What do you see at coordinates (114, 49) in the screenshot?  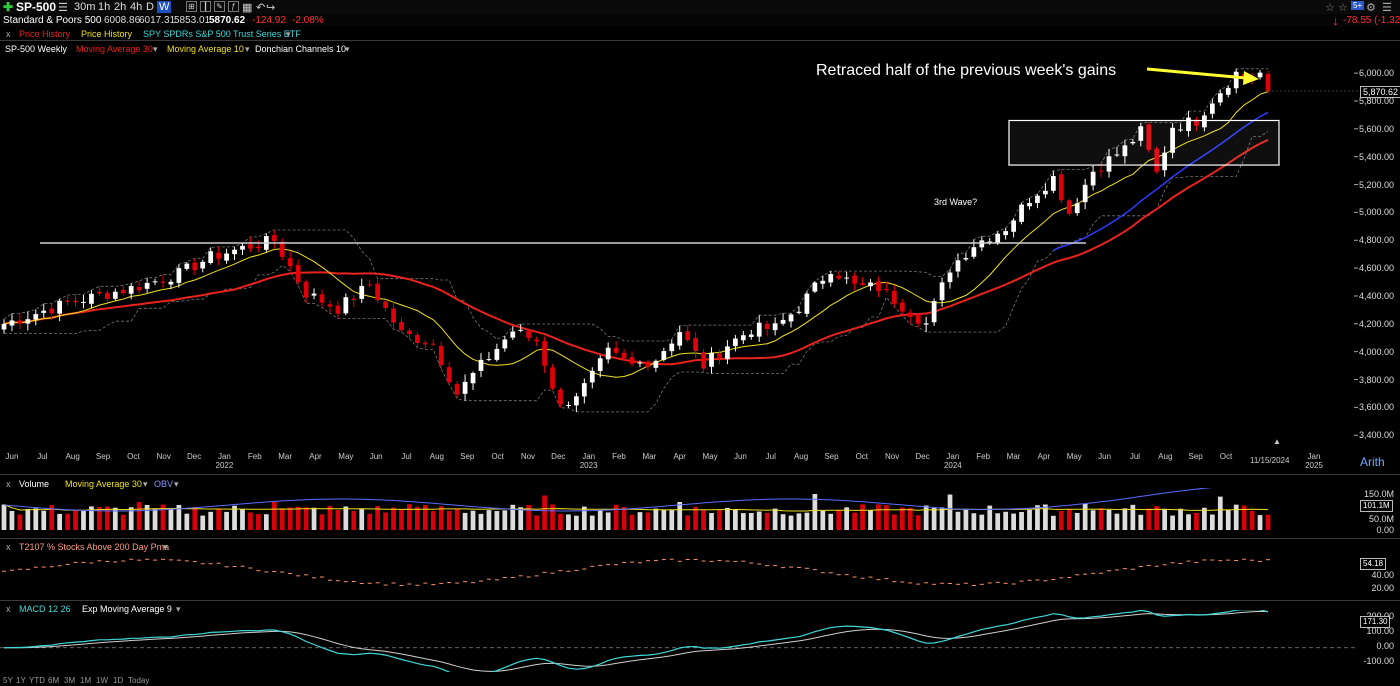 I see `legend-ma30: Moving Average 30` at bounding box center [114, 49].